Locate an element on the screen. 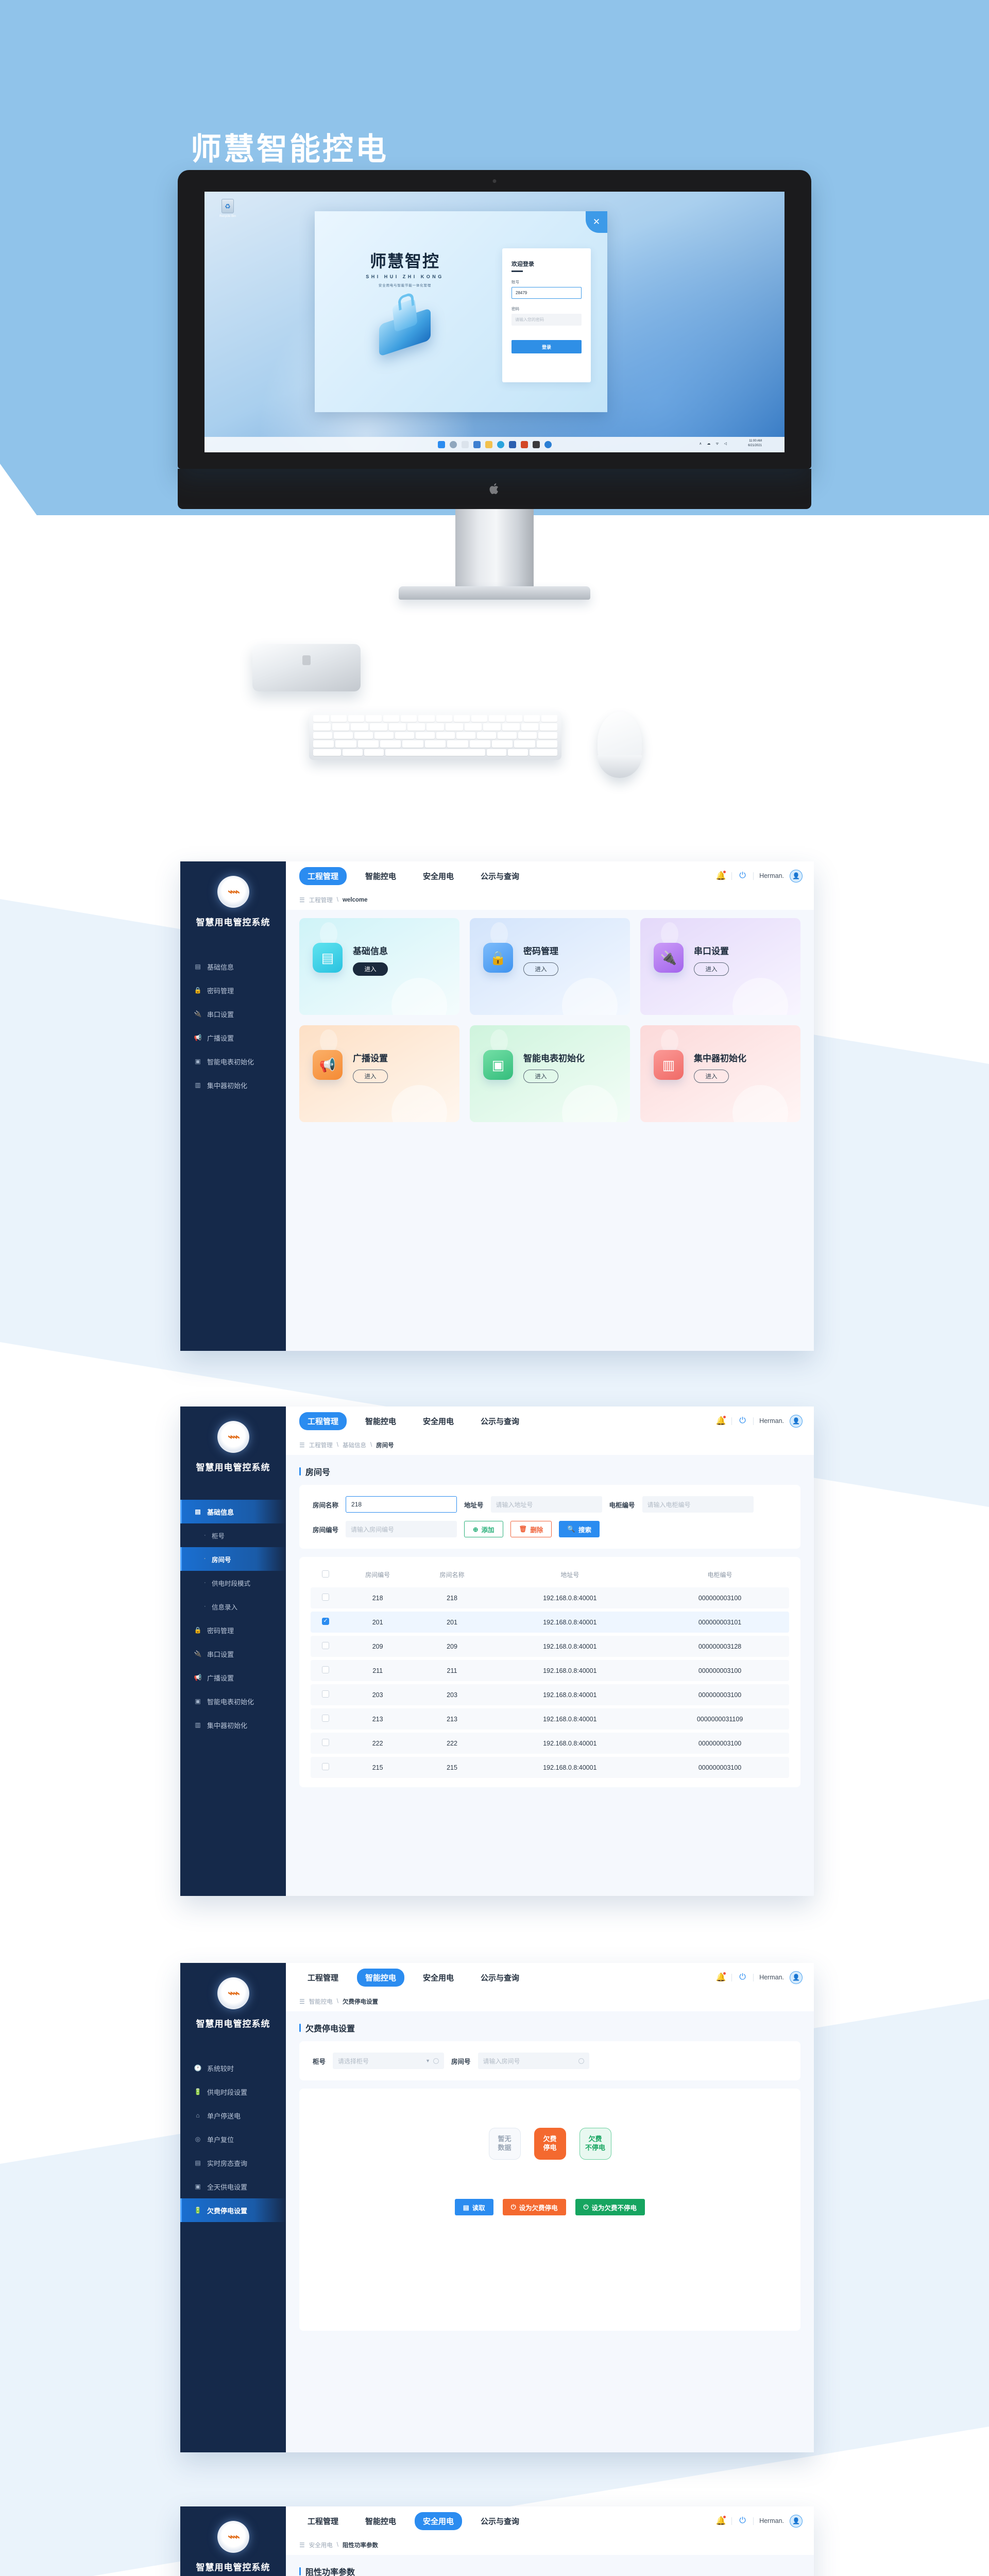 The width and height of the screenshot is (989, 2576). sidebar-item-system-time: 🕐 系统较时 is located at coordinates (233, 2068).